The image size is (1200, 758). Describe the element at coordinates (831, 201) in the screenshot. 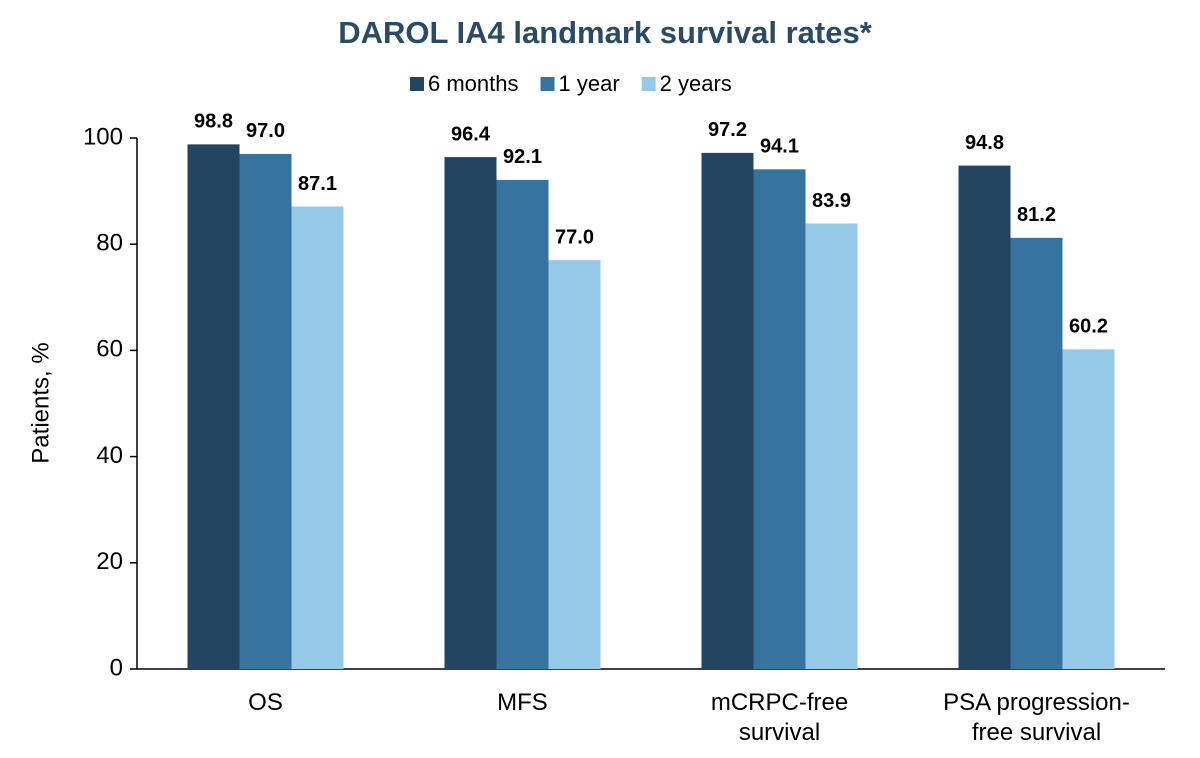

I see `value-label: 83.9` at that location.